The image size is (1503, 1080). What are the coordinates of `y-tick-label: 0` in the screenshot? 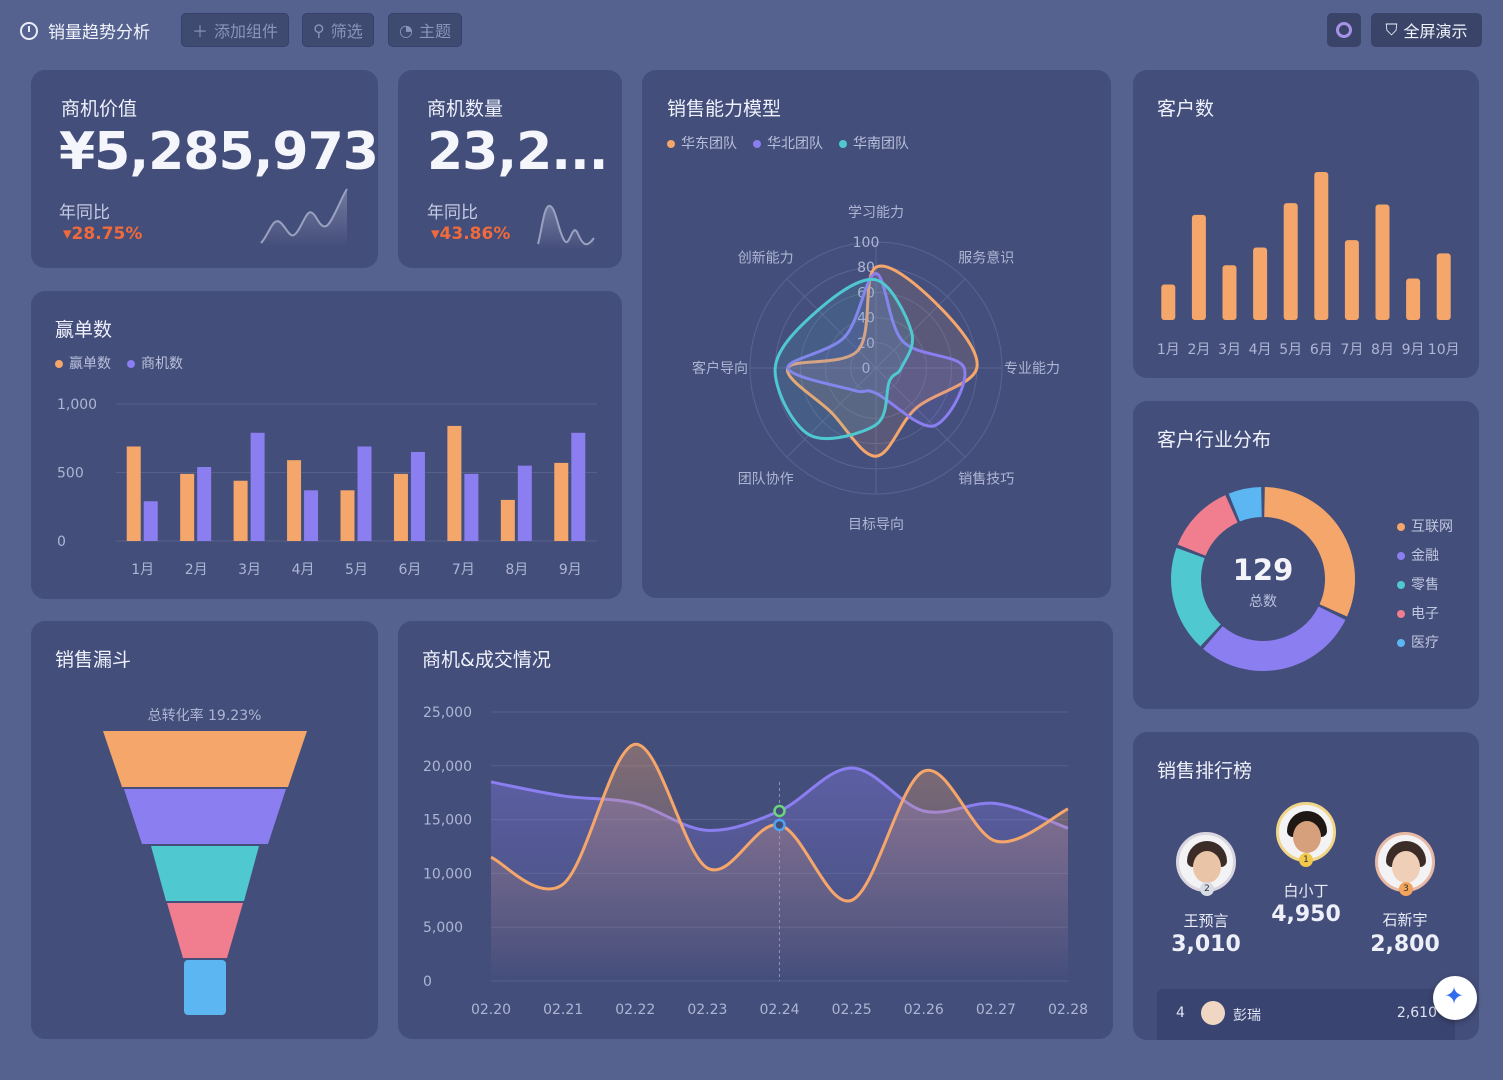 It's located at (61, 542).